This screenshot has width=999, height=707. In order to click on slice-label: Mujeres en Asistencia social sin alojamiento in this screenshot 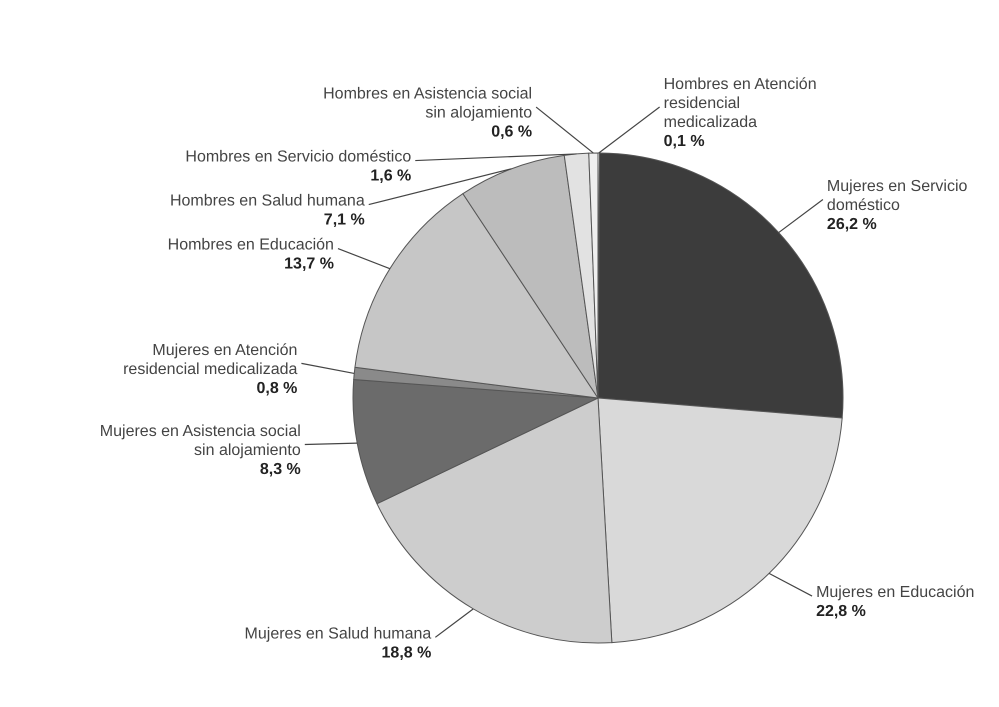, I will do `click(200, 441)`.